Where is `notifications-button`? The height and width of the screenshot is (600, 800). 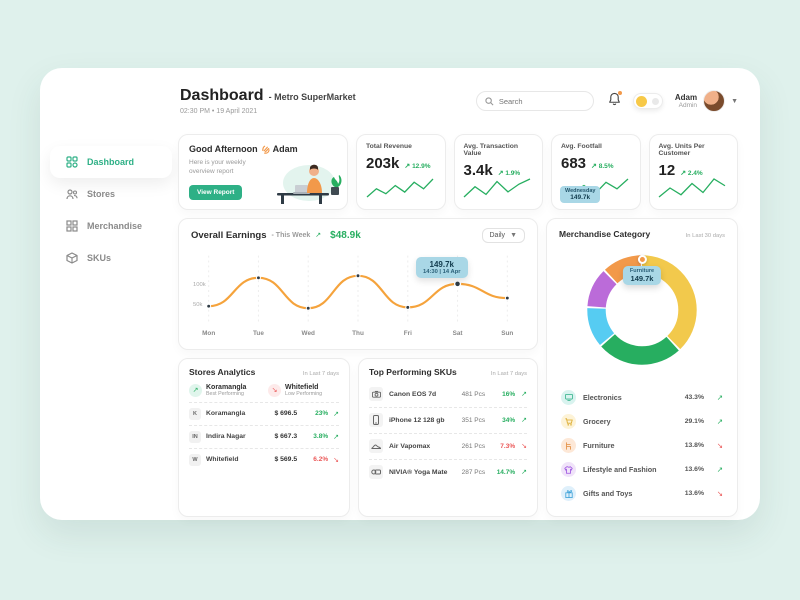
notifications-button is located at coordinates (615, 100).